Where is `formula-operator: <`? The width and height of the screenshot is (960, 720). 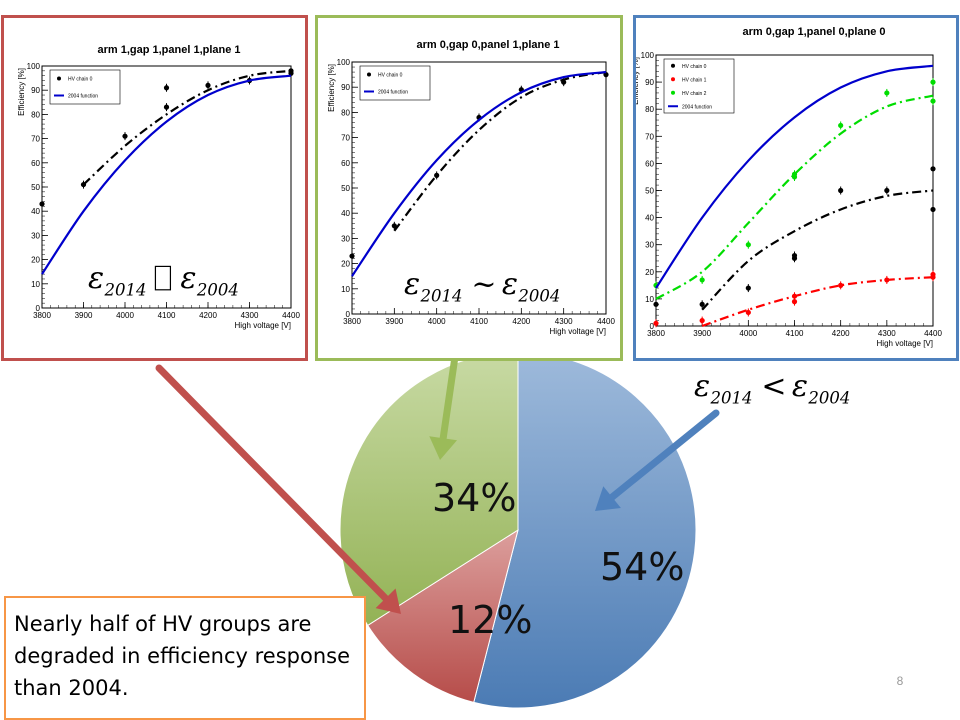
formula-operator: < is located at coordinates (773, 386).